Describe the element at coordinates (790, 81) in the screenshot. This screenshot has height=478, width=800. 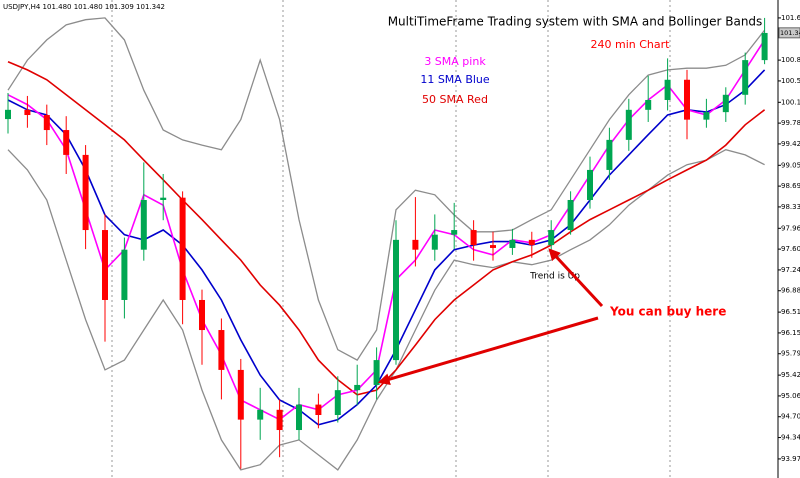
I see `y-tick-label: 100.510` at that location.